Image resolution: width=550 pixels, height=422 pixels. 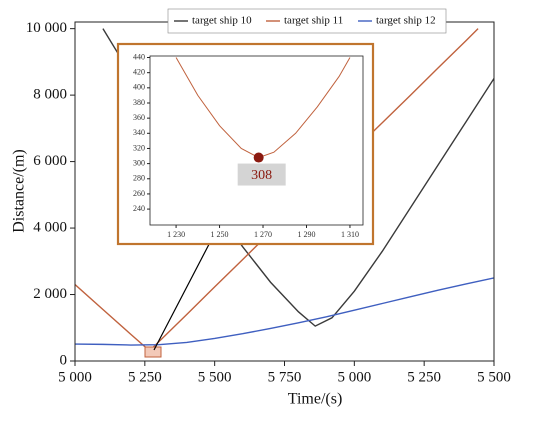 What do you see at coordinates (139, 72) in the screenshot?
I see `y-tick-label: 420` at bounding box center [139, 72].